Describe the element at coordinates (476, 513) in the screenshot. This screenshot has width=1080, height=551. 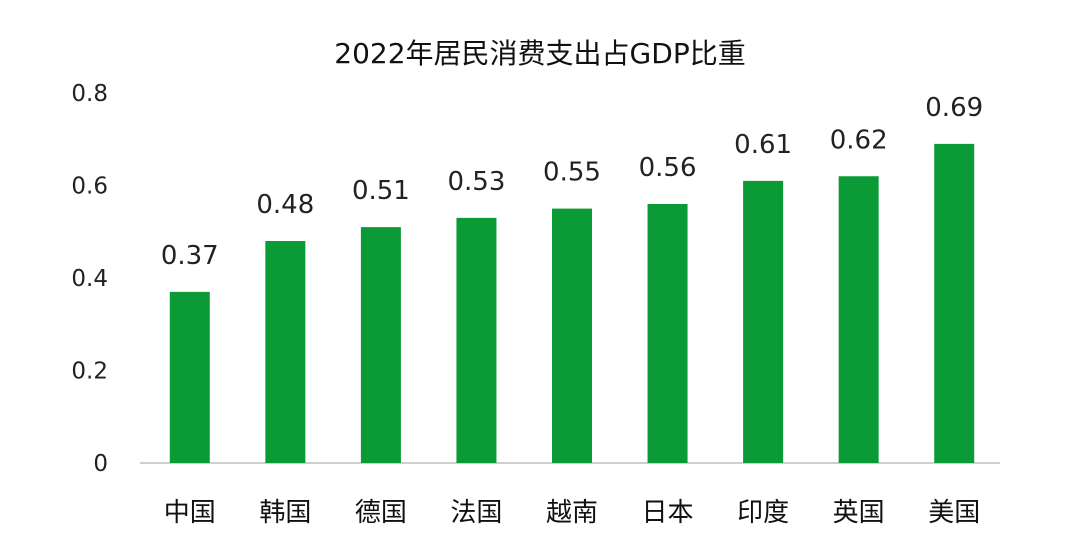
I see `category-label: 法国` at that location.